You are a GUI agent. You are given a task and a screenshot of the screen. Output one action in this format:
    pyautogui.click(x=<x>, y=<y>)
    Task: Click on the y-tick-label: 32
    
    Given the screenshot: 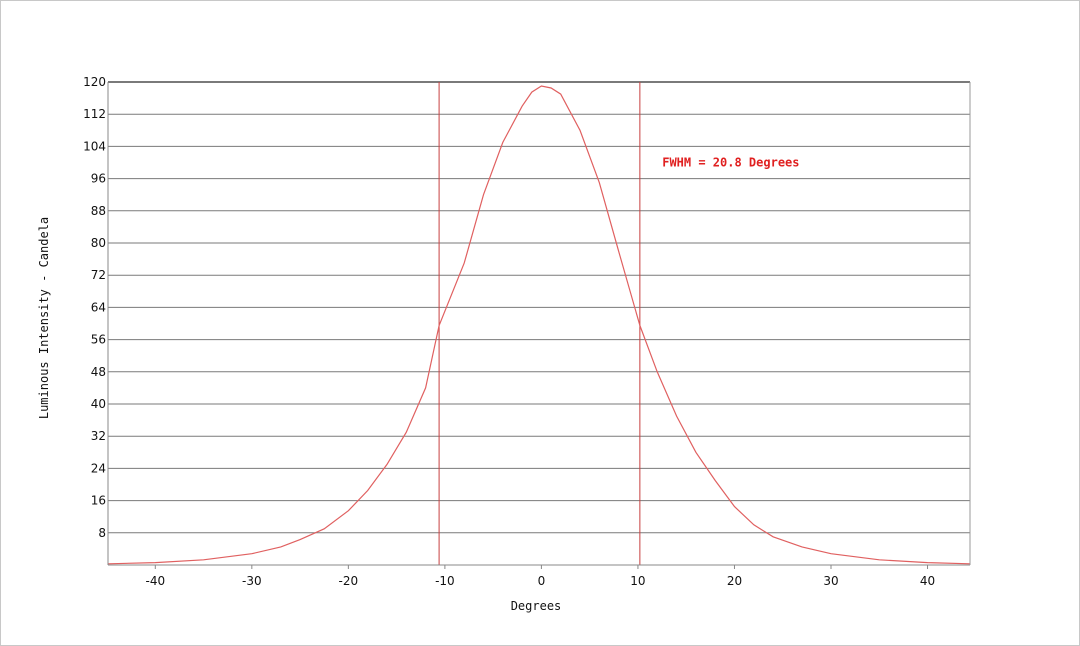 What is the action you would take?
    pyautogui.click(x=98, y=436)
    